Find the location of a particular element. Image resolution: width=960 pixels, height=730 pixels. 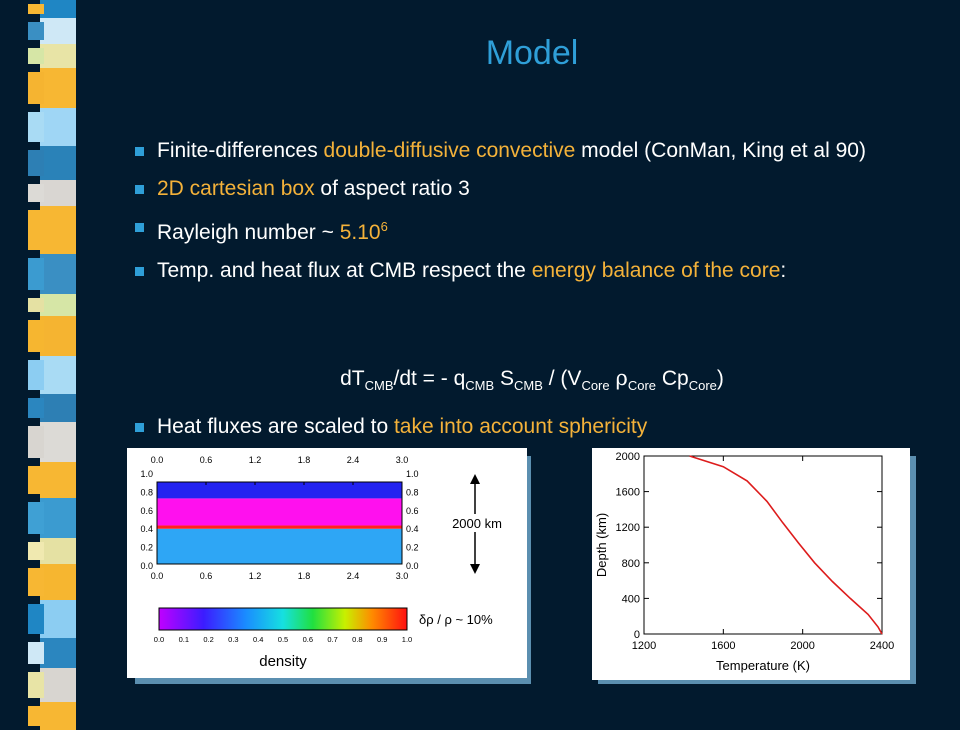

x-tick-bottom: 0.0 is located at coordinates (157, 576).